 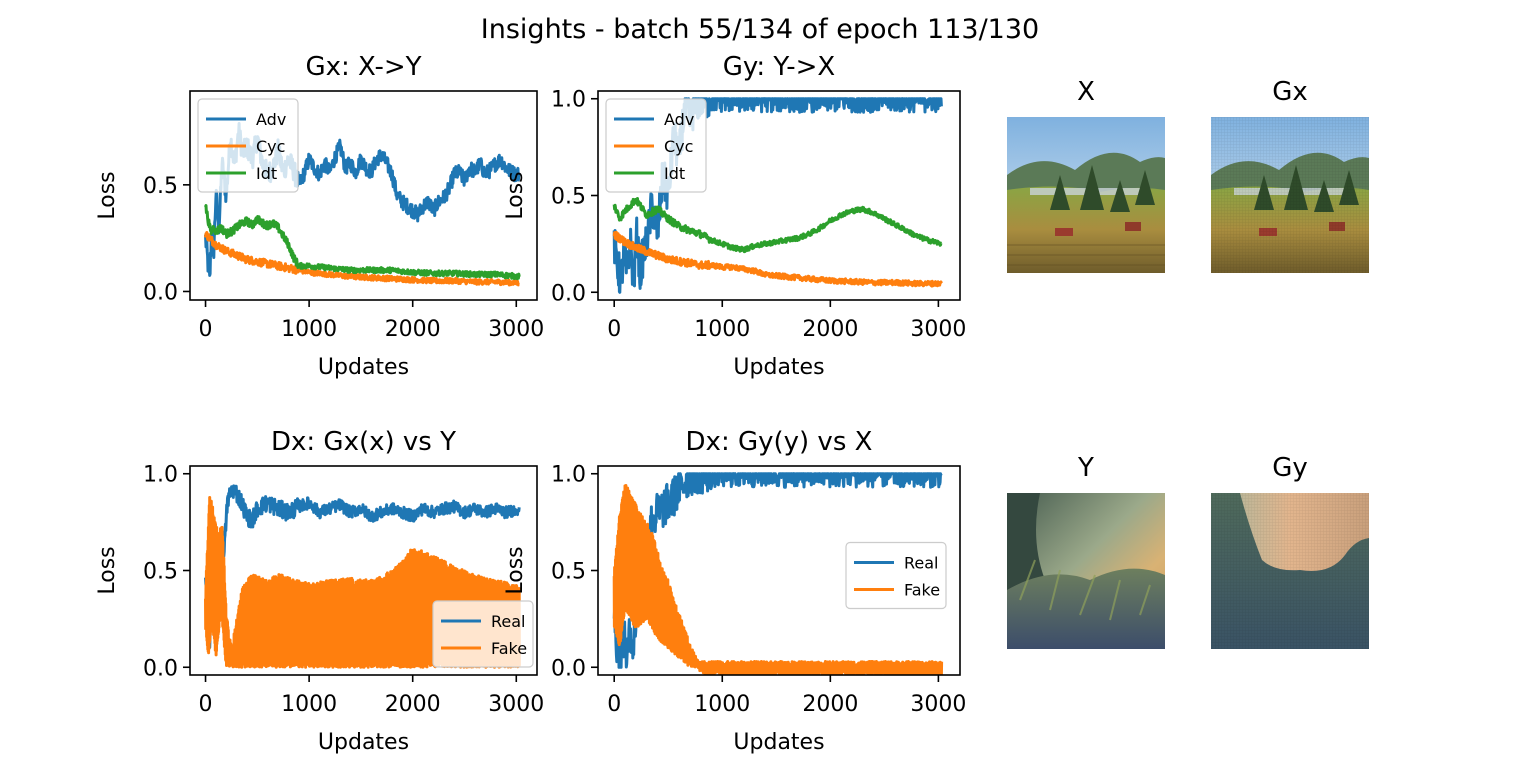 I want to click on chart-title: Dx: Gx(x) vs Y, so click(x=363, y=442).